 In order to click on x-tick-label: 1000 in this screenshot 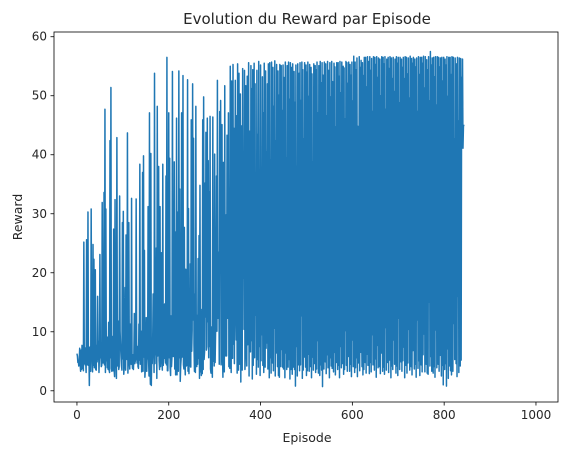, I will do `click(536, 415)`.